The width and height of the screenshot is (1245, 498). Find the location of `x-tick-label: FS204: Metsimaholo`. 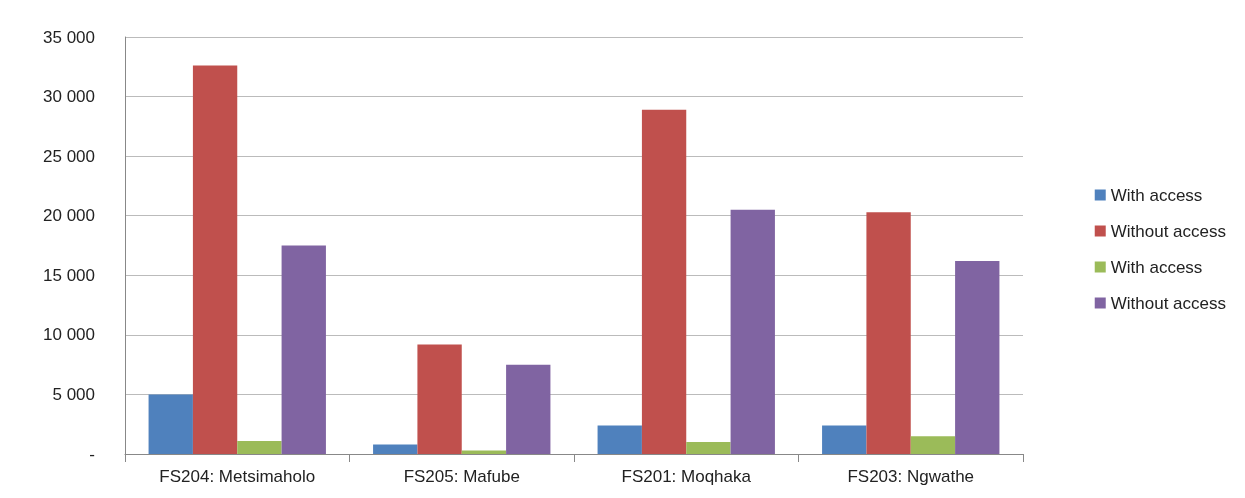

x-tick-label: FS204: Metsimaholo is located at coordinates (237, 476).